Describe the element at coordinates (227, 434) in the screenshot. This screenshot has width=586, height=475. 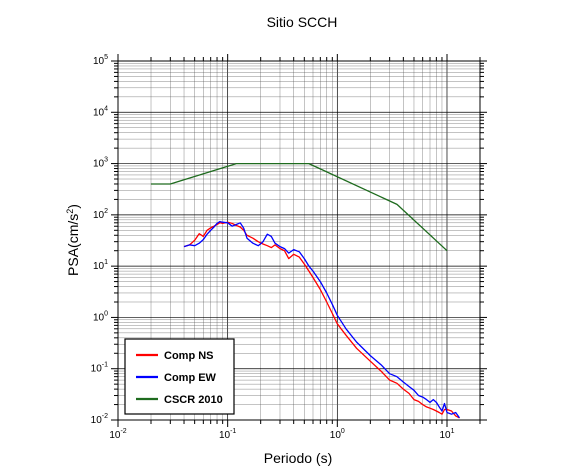
I see `x-tick-label: 10⁻¹` at that location.